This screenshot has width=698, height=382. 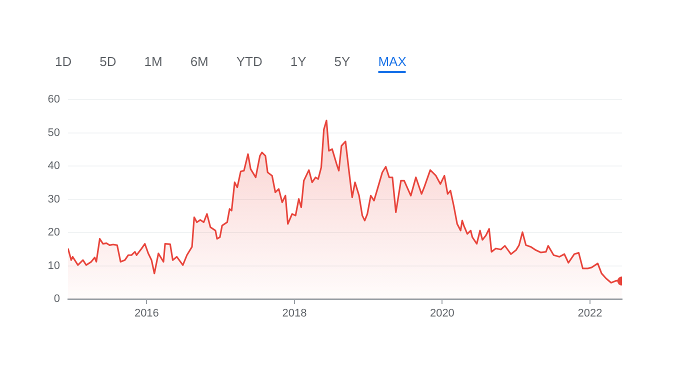 I want to click on text: 5D, so click(x=108, y=61).